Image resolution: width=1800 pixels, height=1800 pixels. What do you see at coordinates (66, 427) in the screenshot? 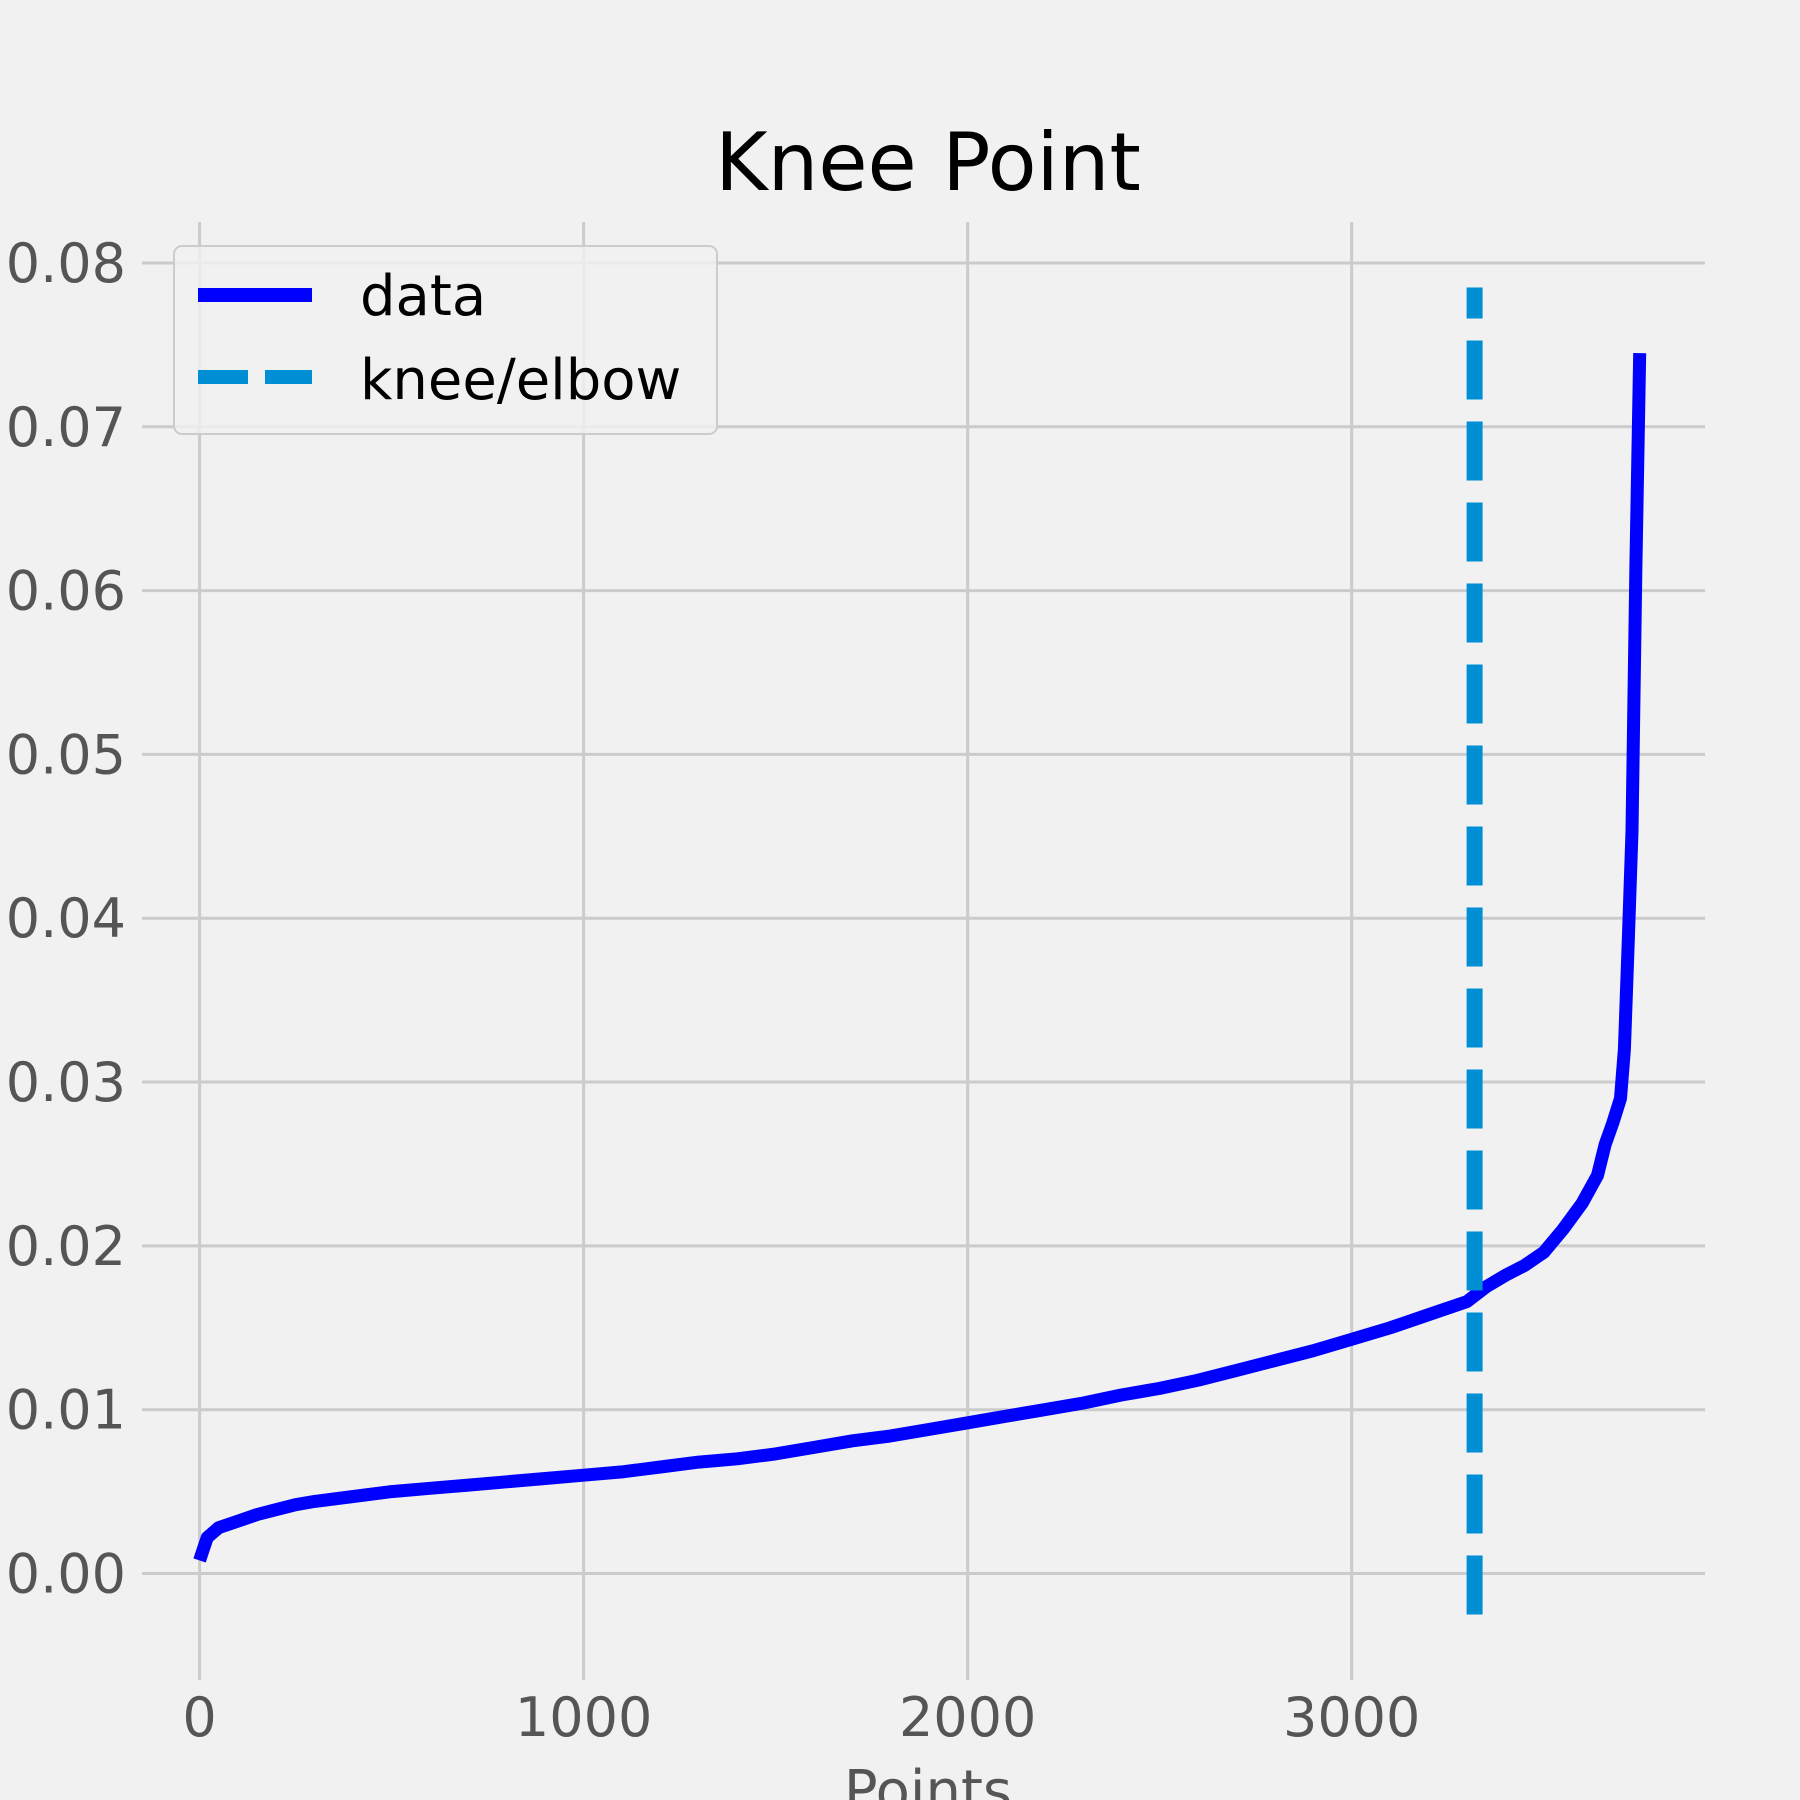
I see `y-tick-label: 0.07` at bounding box center [66, 427].